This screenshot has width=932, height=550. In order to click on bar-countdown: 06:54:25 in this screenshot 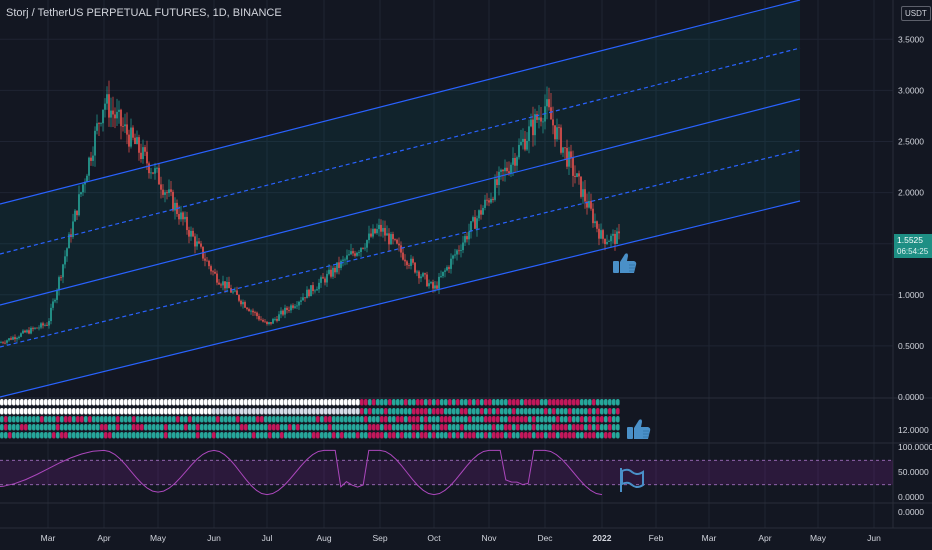, I will do `click(913, 251)`.